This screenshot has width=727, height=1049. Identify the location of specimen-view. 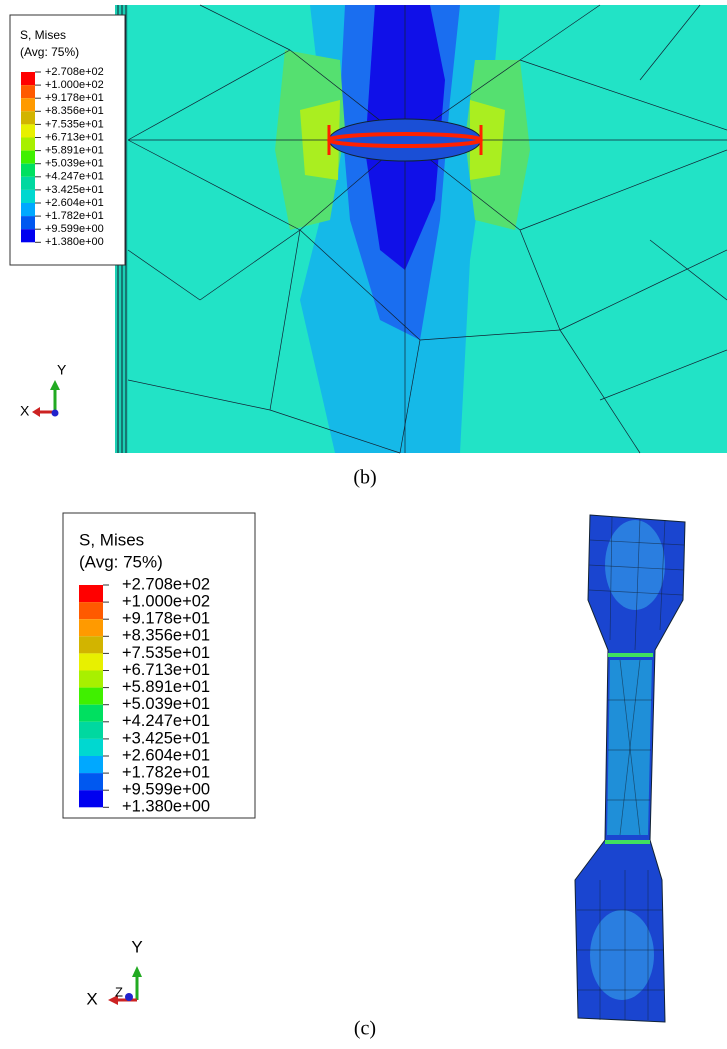
(630, 768).